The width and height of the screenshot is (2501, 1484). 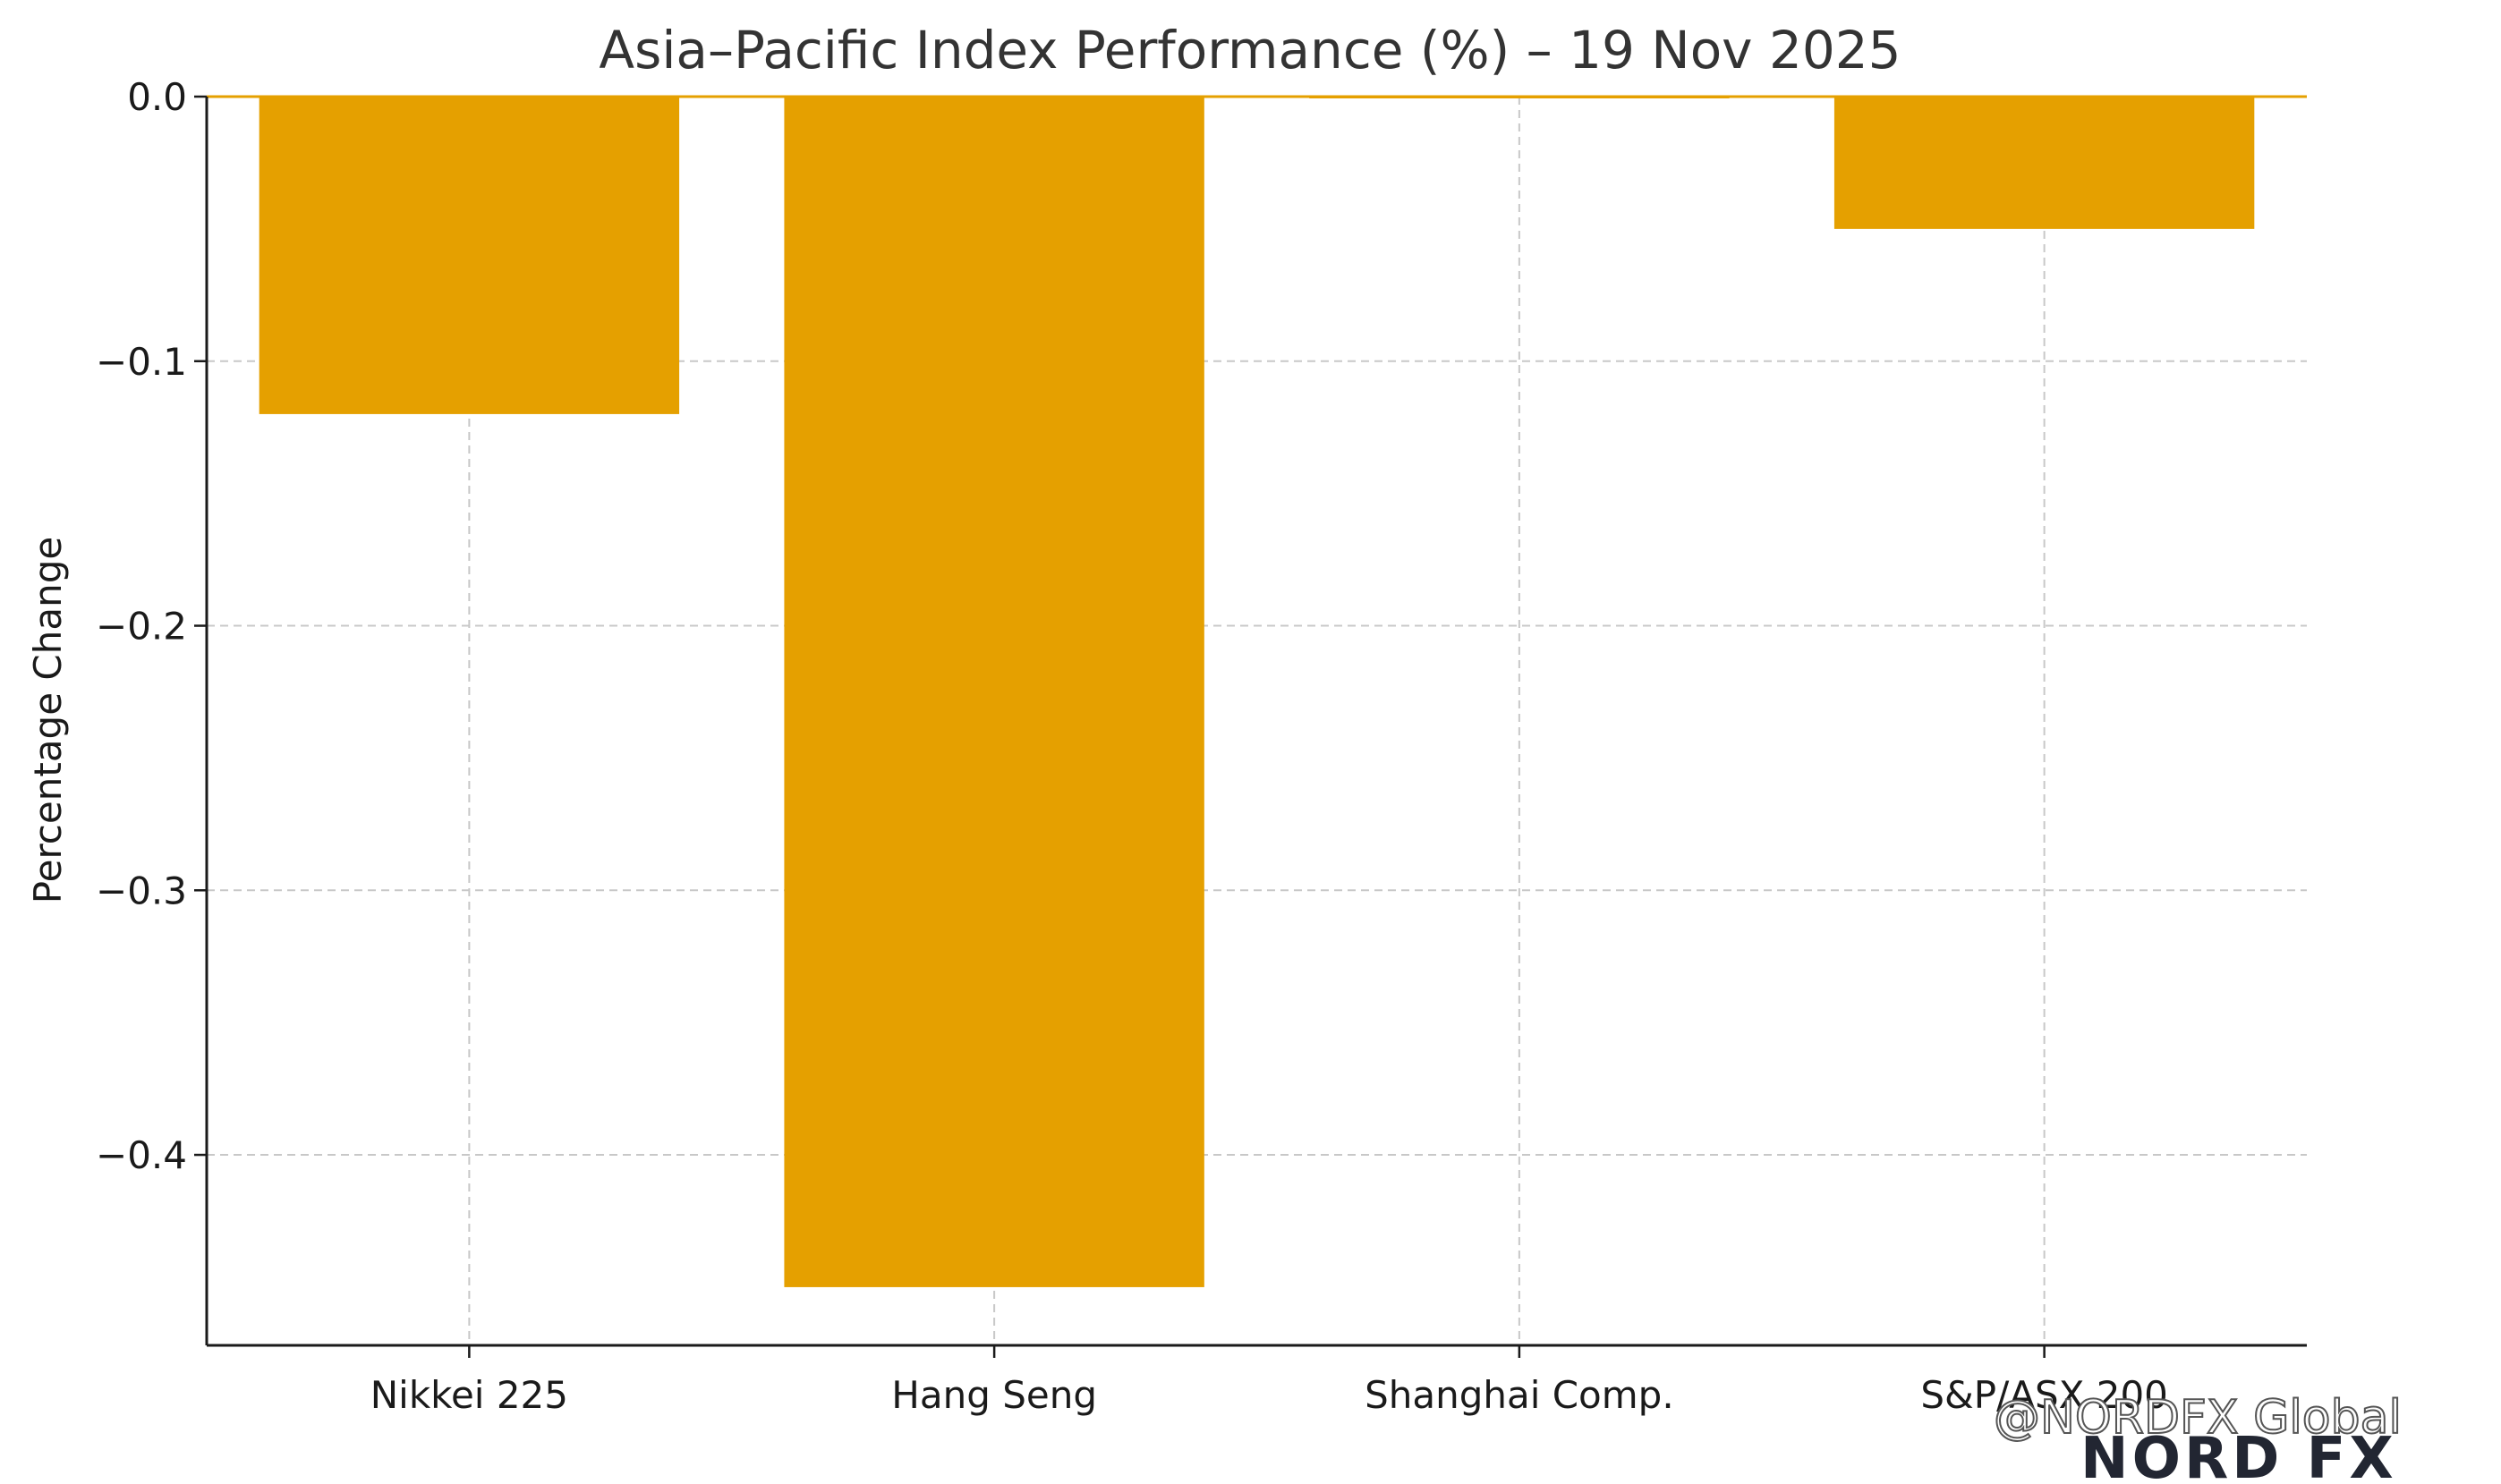 What do you see at coordinates (2238, 1455) in the screenshot?
I see `brand-logo: NORD FX` at bounding box center [2238, 1455].